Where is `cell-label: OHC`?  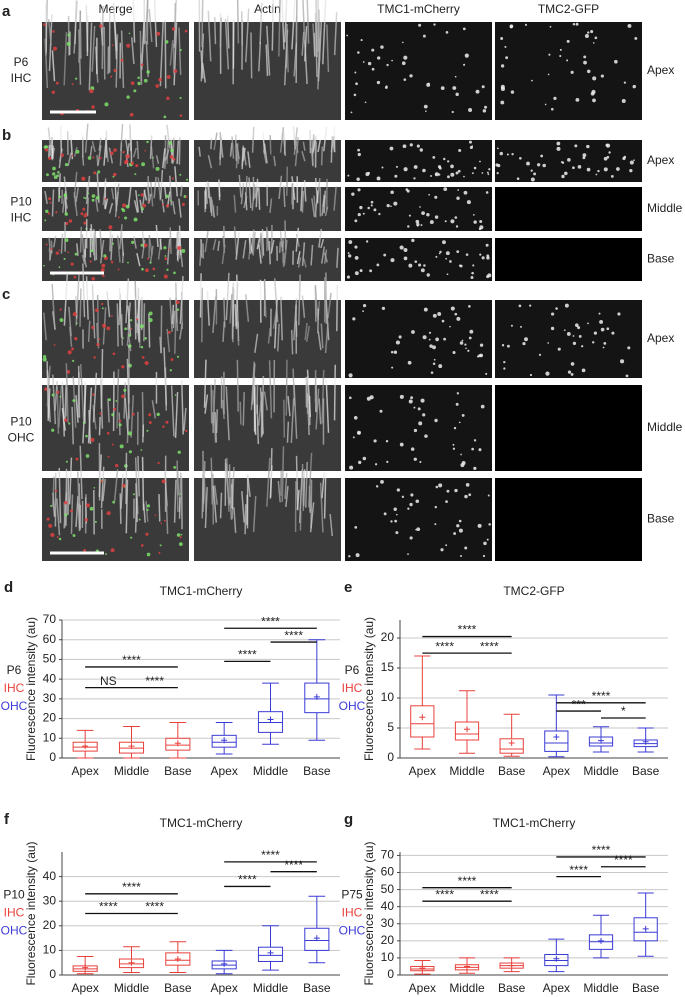 cell-label: OHC is located at coordinates (21, 438).